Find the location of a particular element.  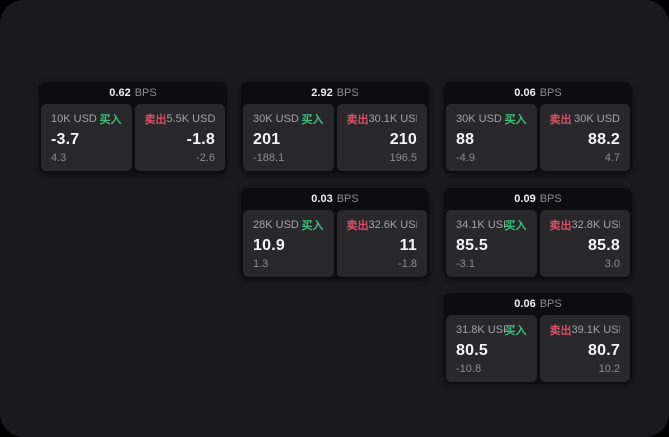

buy-amount: 28K USD is located at coordinates (276, 225).